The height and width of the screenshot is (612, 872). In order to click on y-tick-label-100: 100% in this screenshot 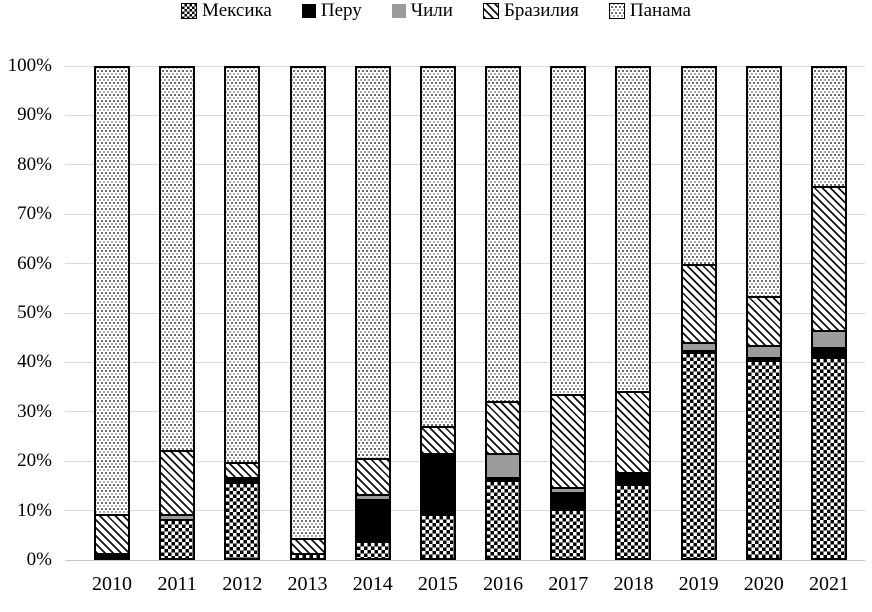, I will do `click(29, 65)`.